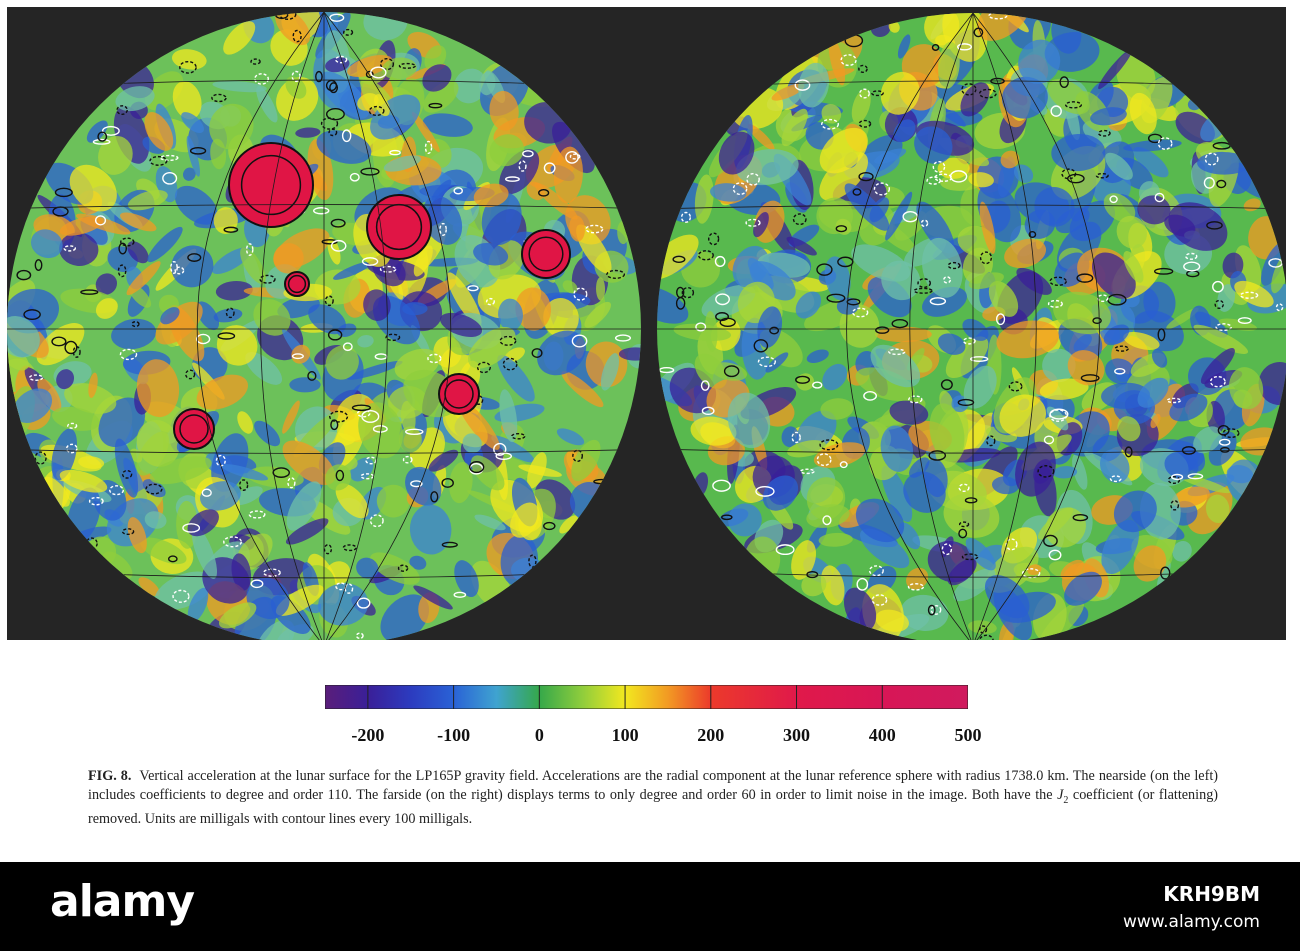 Image resolution: width=1300 pixels, height=951 pixels. Describe the element at coordinates (122, 901) in the screenshot. I see `brand-logo: alamy` at that location.